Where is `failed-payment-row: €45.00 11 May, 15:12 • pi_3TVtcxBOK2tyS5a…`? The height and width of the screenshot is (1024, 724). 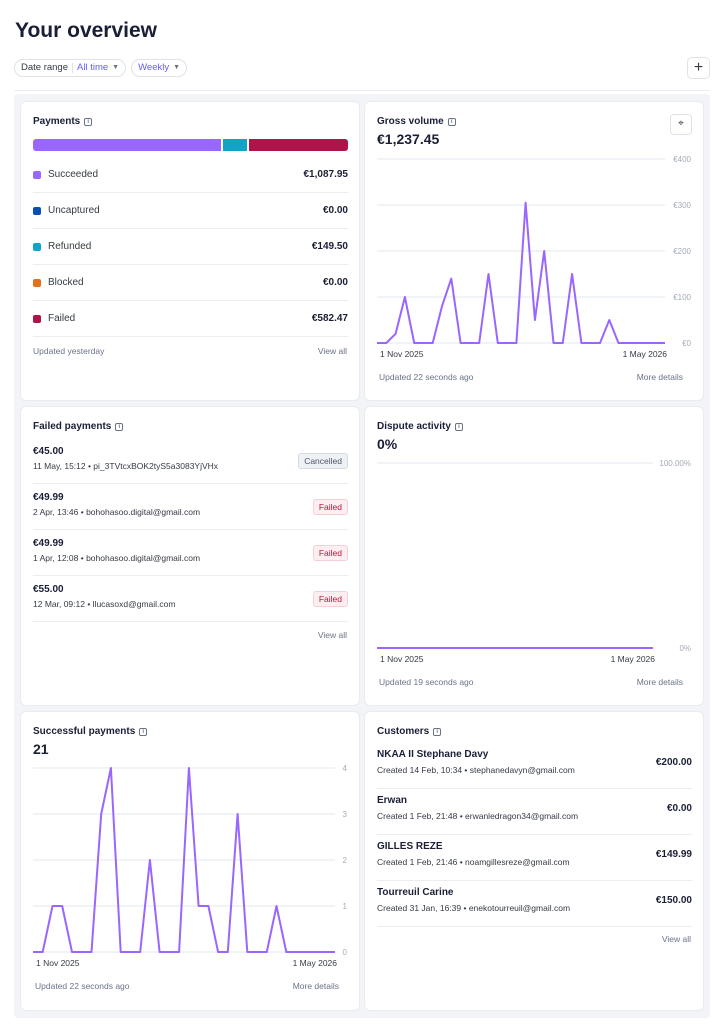
failed-payment-row: €45.00 11 May, 15:12 • pi_3TVtcxBOK2tyS5a… is located at coordinates (190, 461).